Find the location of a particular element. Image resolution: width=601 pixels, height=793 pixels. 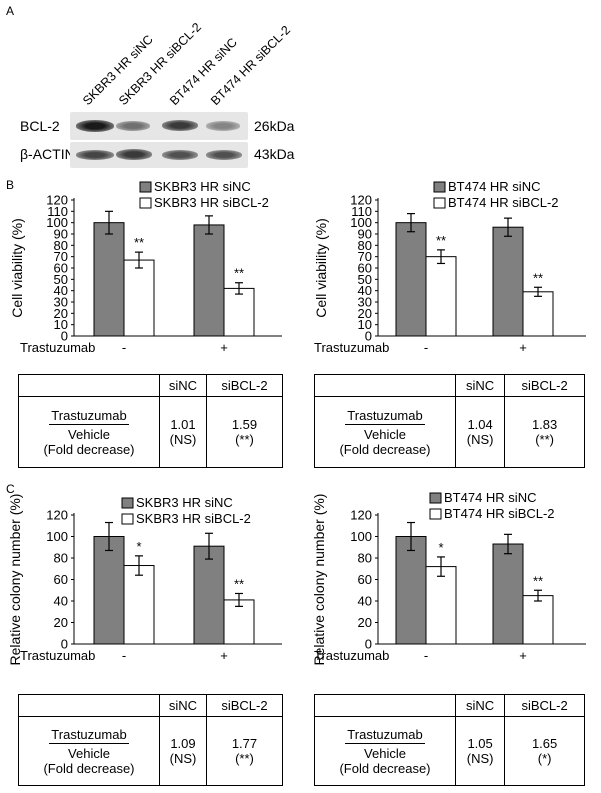

ratio-value: 1.01 is located at coordinates (183, 424).